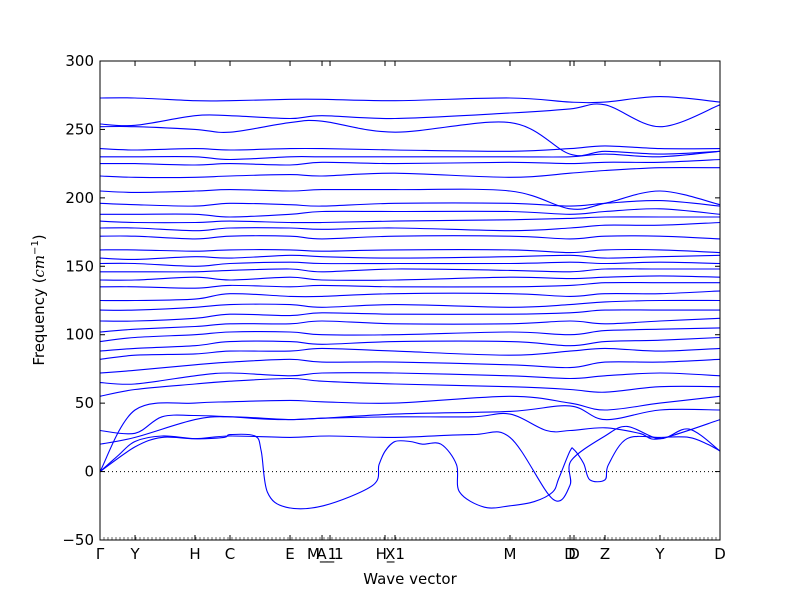 The image size is (800, 604). Describe the element at coordinates (79, 266) in the screenshot. I see `y-tick-label: 150` at that location.